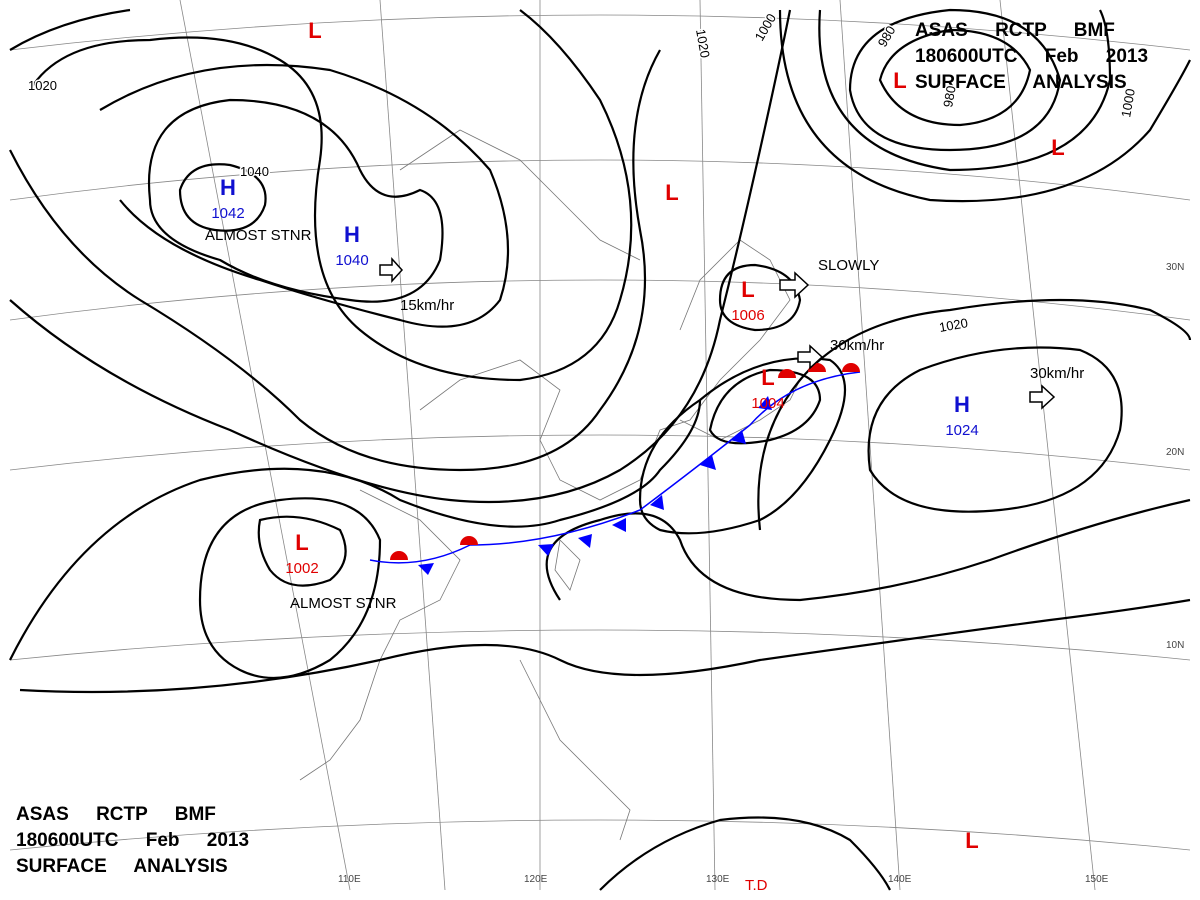 This screenshot has height=900, width=1200. What do you see at coordinates (718, 879) in the screenshot?
I see `lon-label: 130E` at bounding box center [718, 879].